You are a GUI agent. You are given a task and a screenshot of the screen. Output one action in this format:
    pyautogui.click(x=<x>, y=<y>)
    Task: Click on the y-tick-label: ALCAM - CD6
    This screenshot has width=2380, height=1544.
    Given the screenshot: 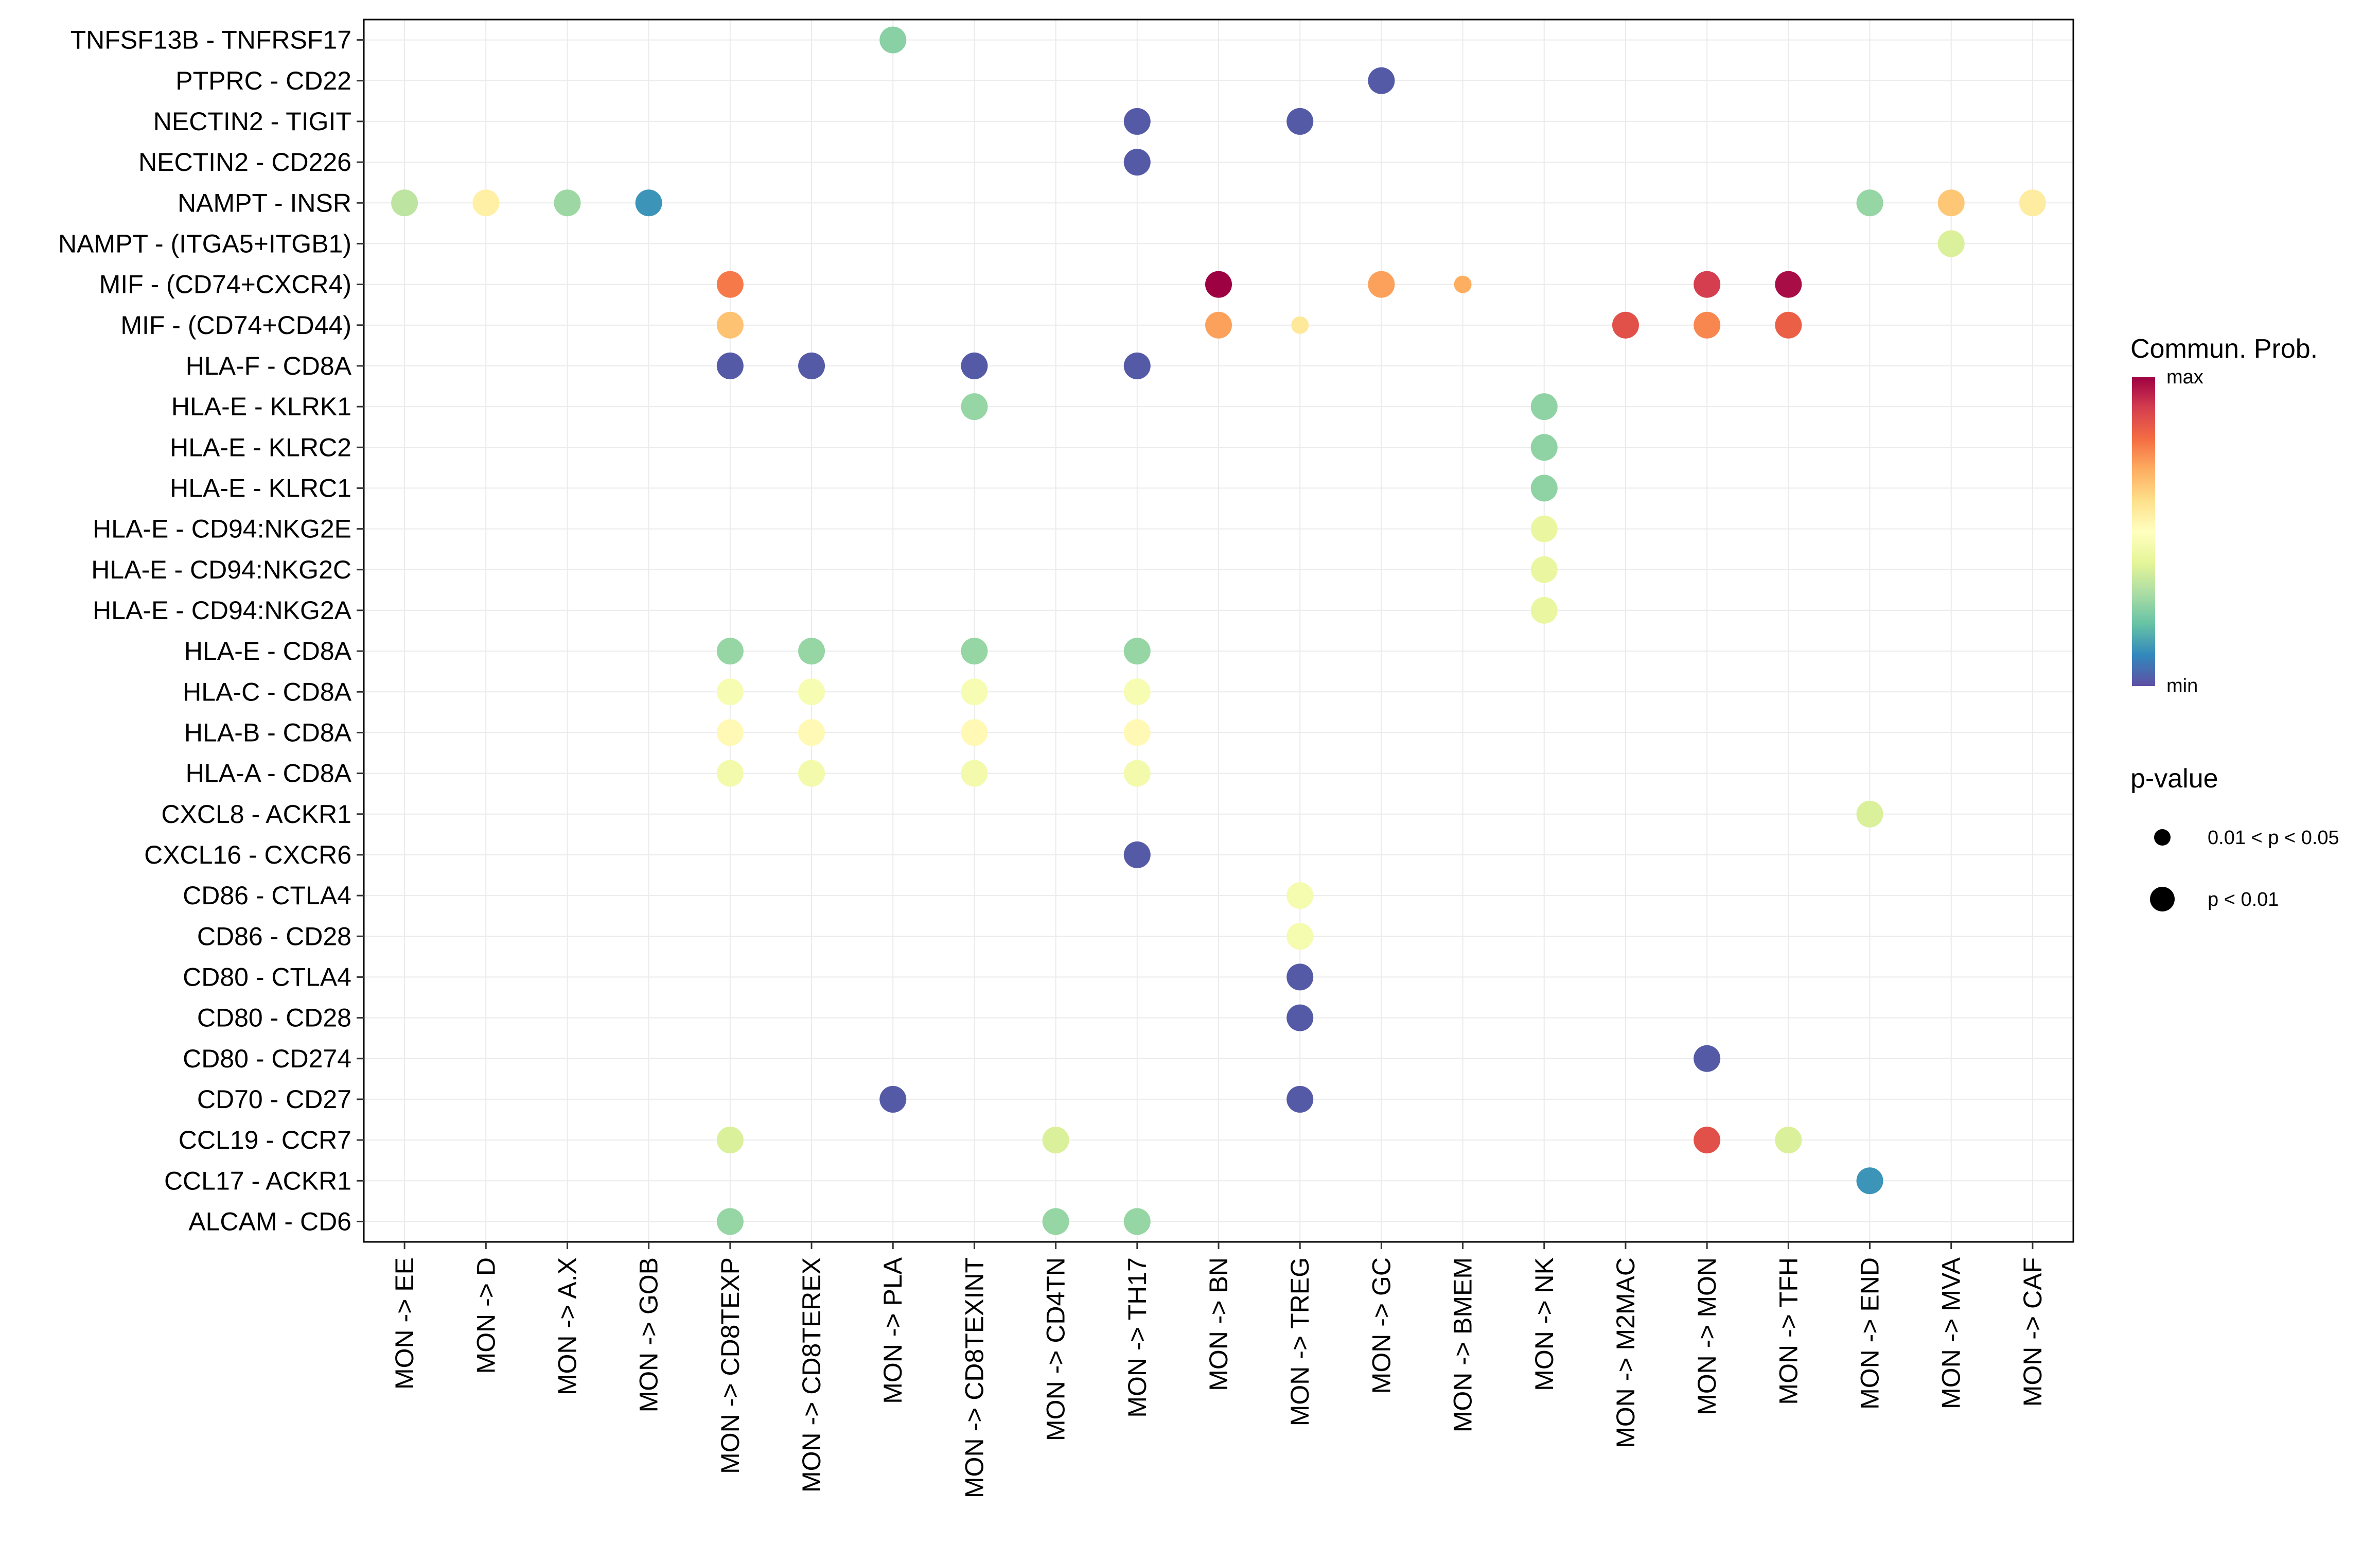 What is the action you would take?
    pyautogui.click(x=269, y=1221)
    